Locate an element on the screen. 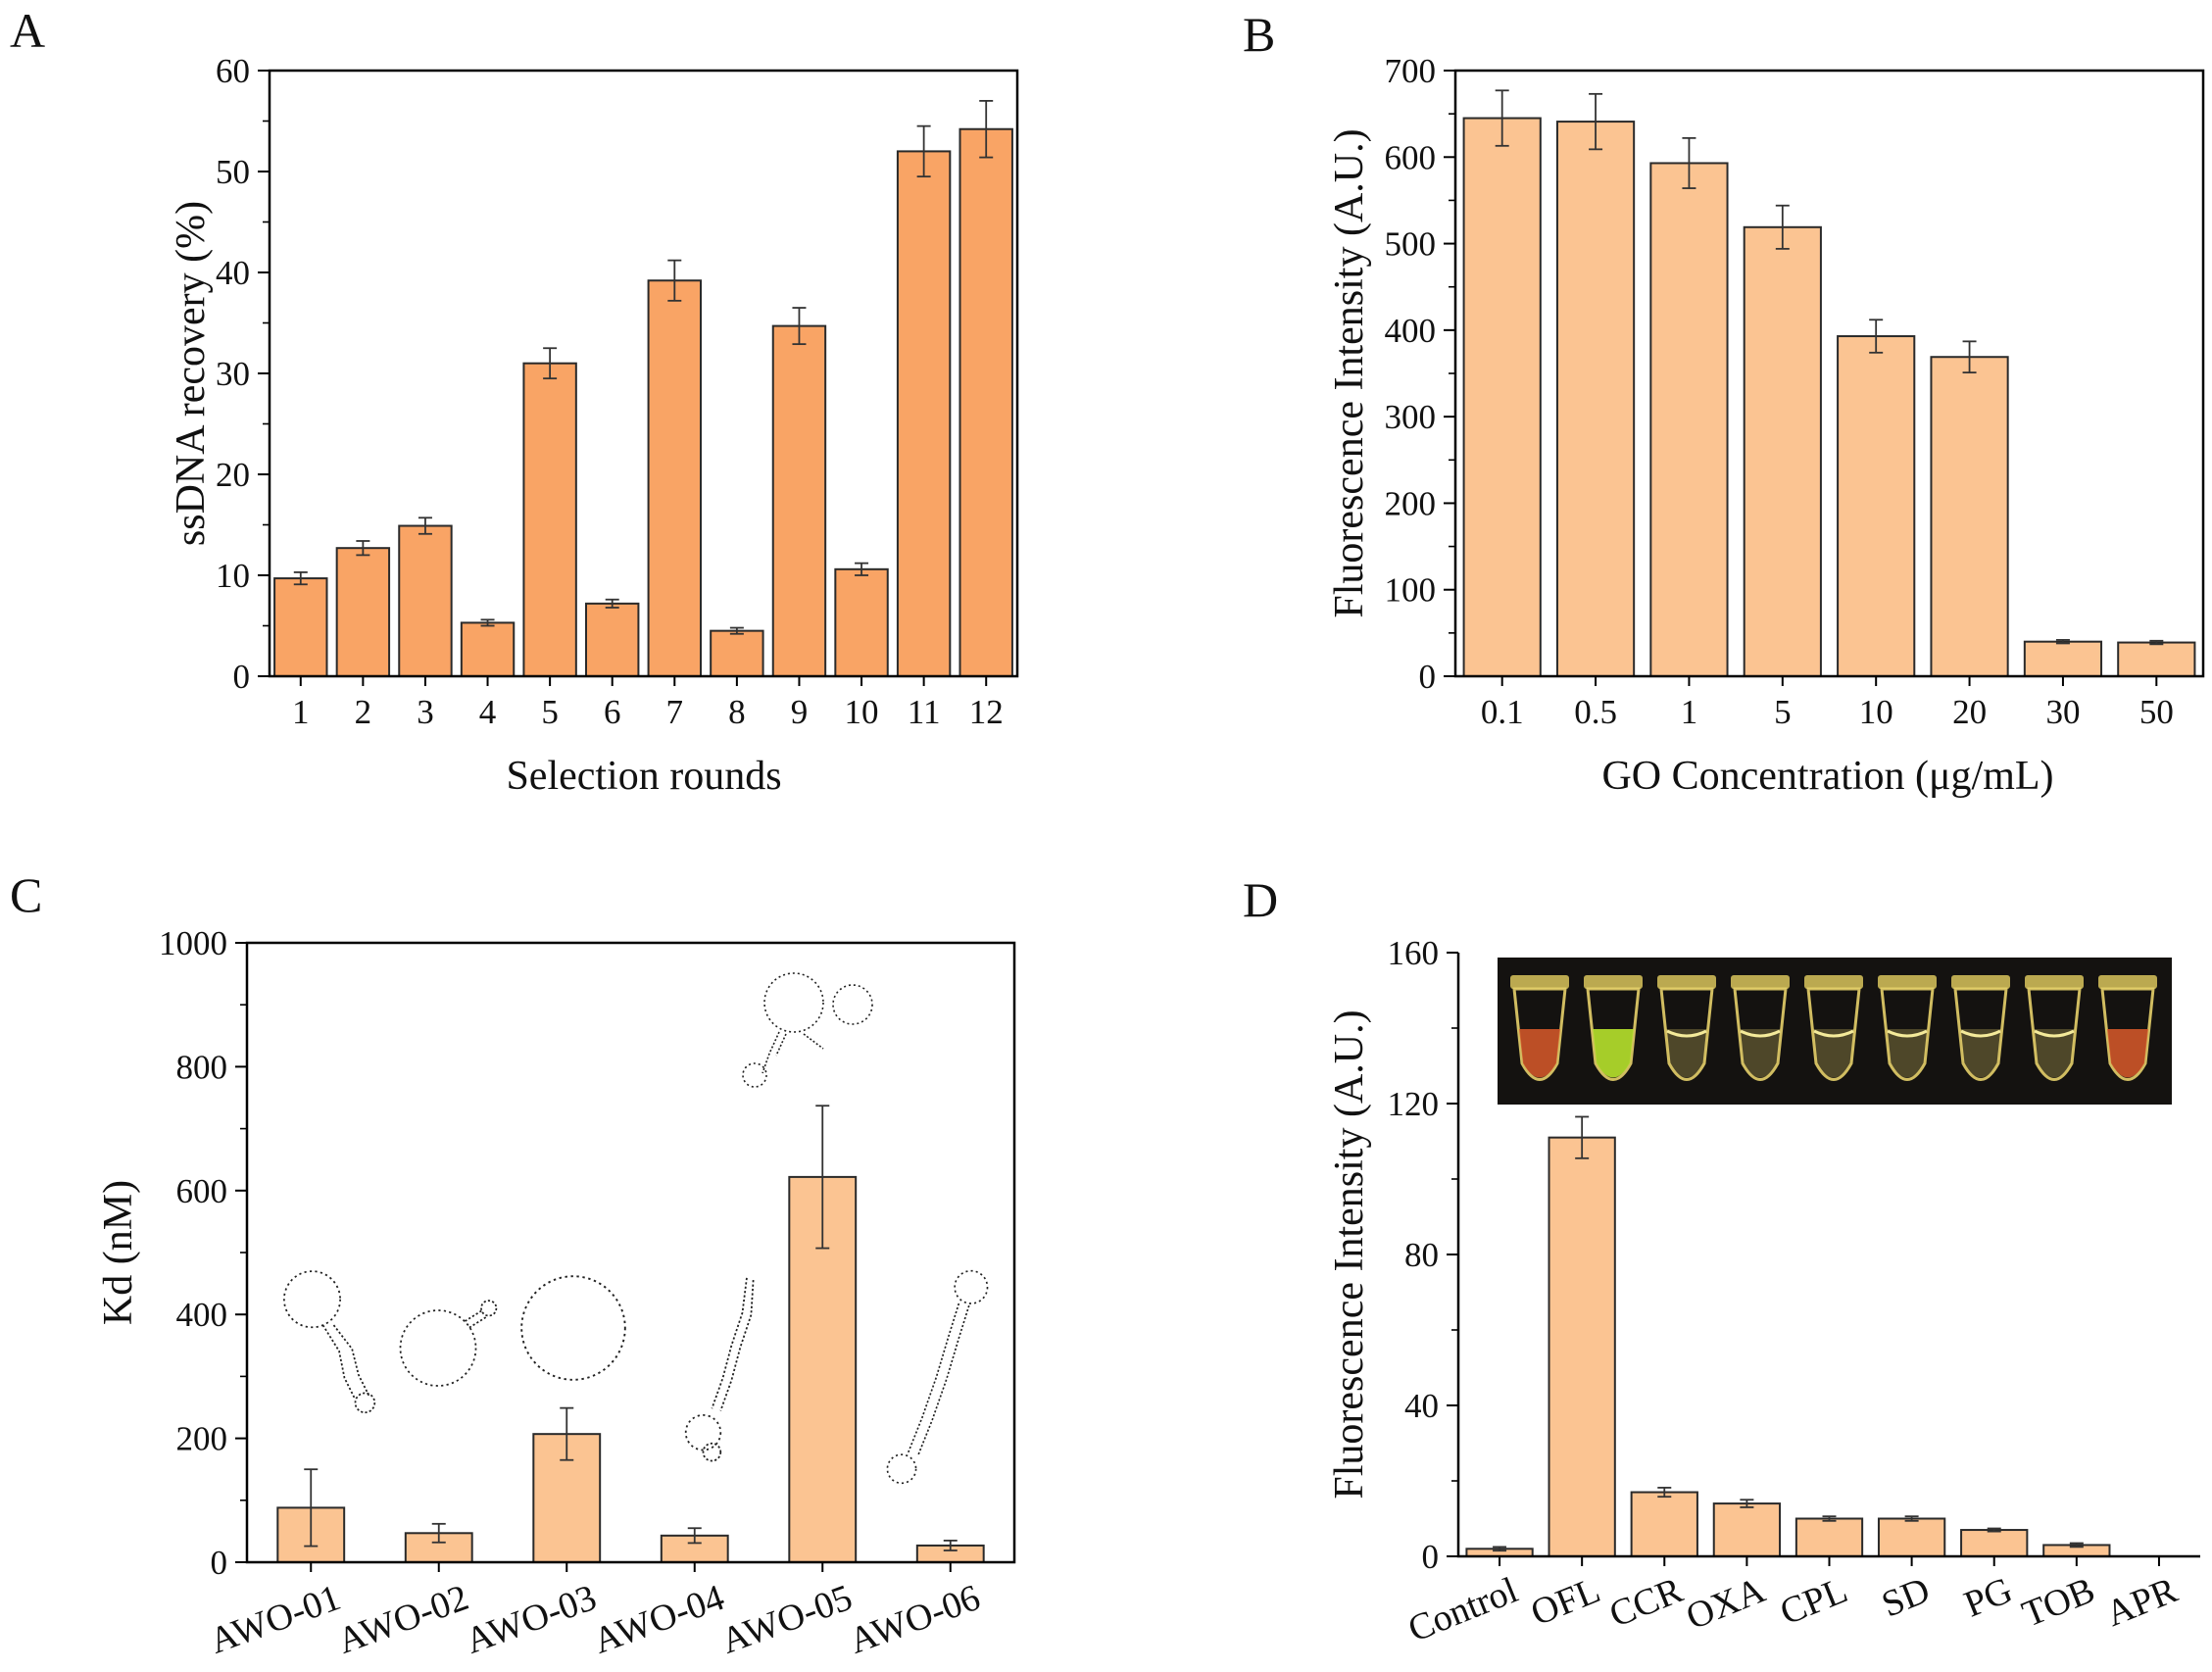  x-axis-title-b: GO Concentration (μg/mL) is located at coordinates (1827, 776).